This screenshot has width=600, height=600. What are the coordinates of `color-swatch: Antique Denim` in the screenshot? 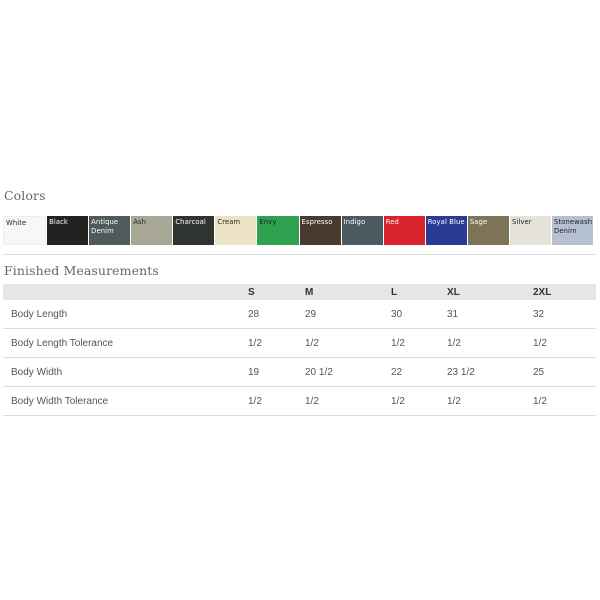 It's located at (110, 230).